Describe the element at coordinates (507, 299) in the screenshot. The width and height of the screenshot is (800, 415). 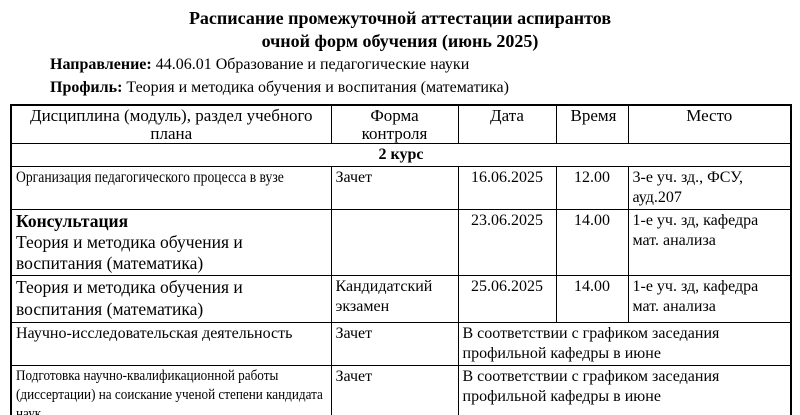
I see `cell-date: 25.06.2025` at that location.